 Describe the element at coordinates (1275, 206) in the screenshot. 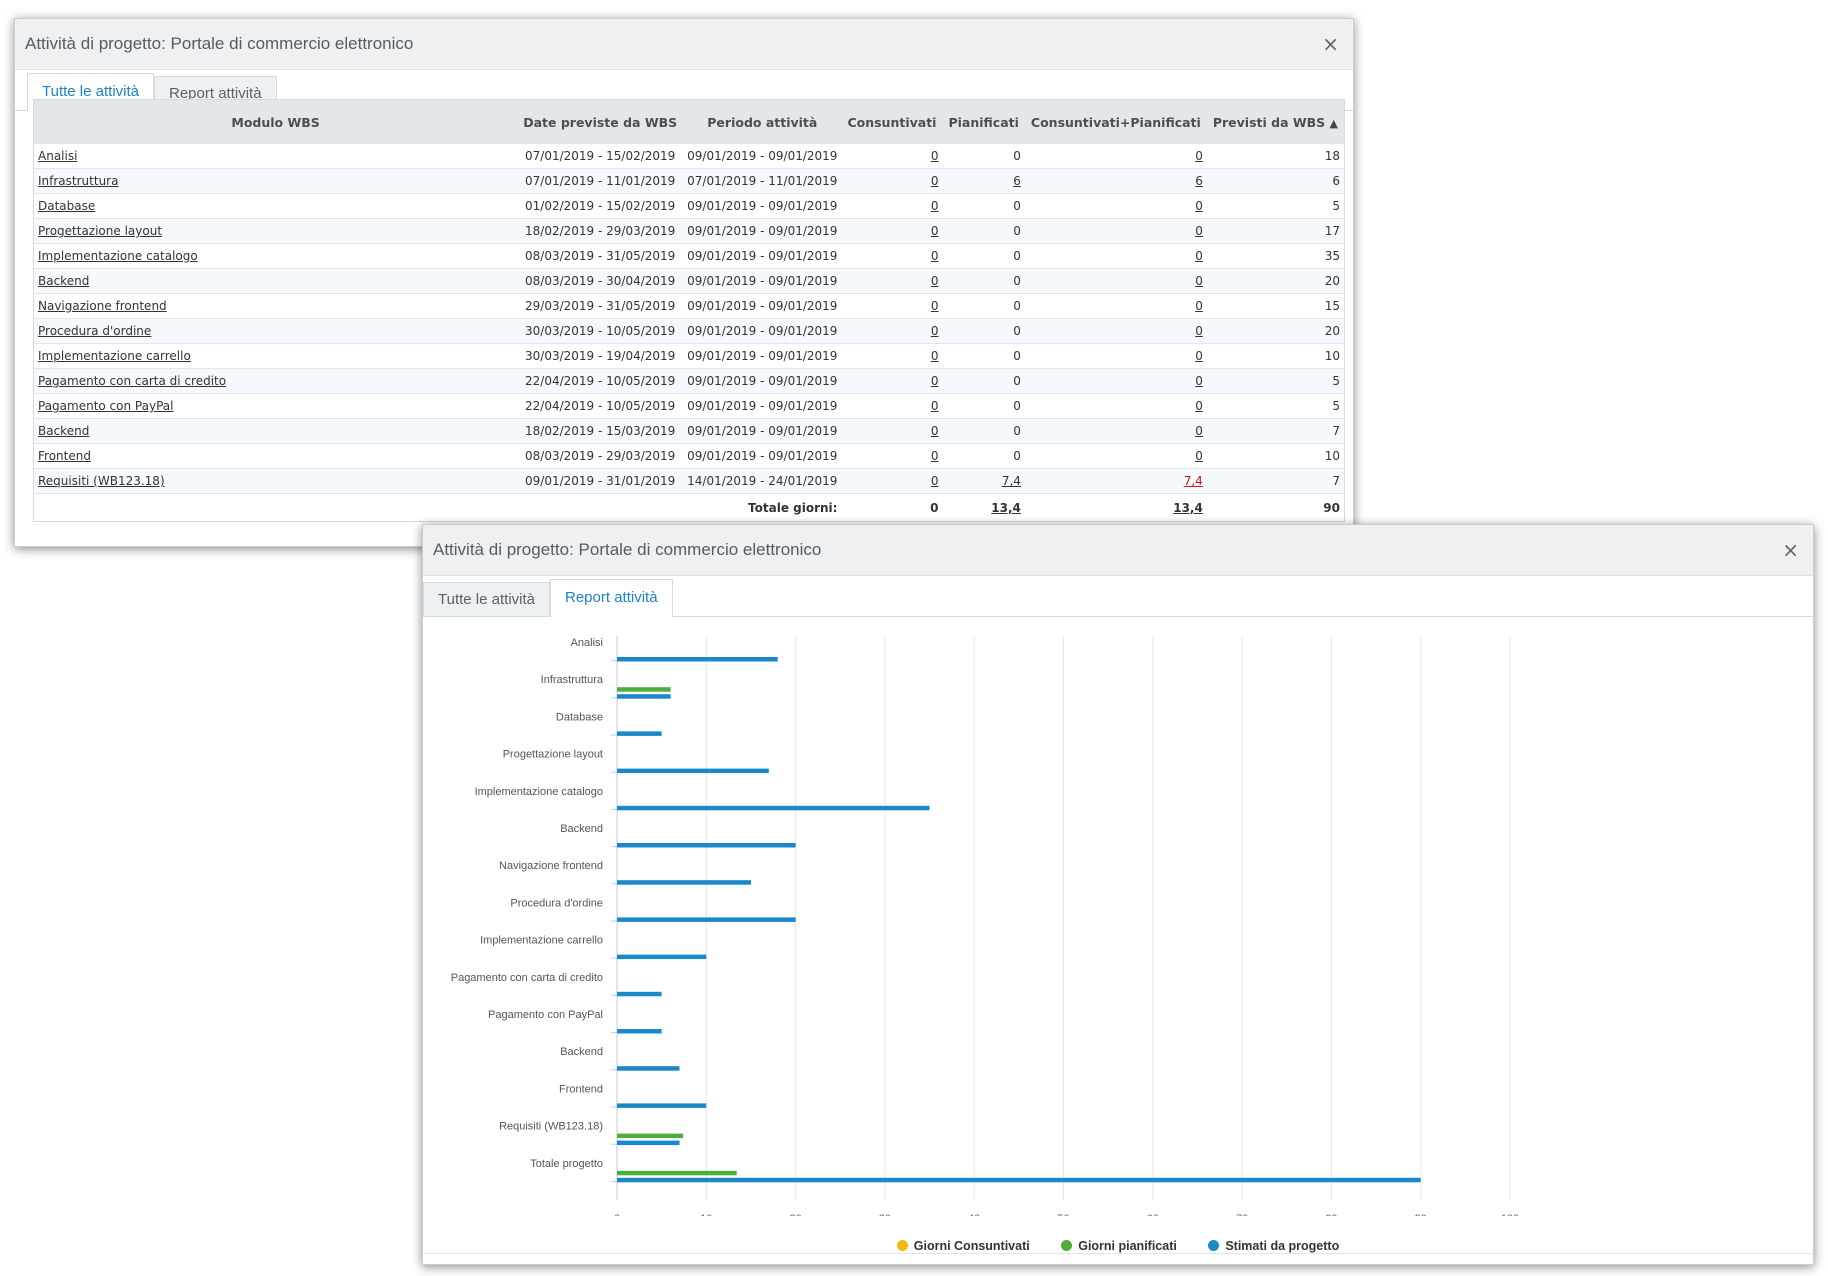

I see `cell-previsti: 5` at that location.